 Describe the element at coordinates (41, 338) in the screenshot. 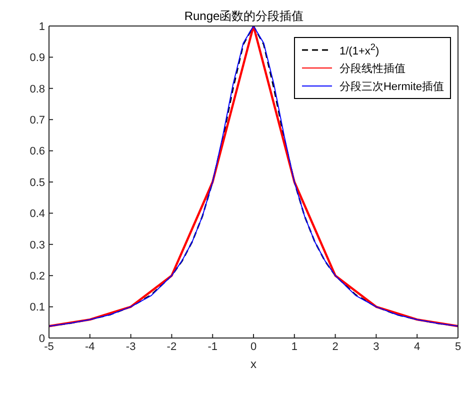

I see `y-tick-label: 0` at that location.